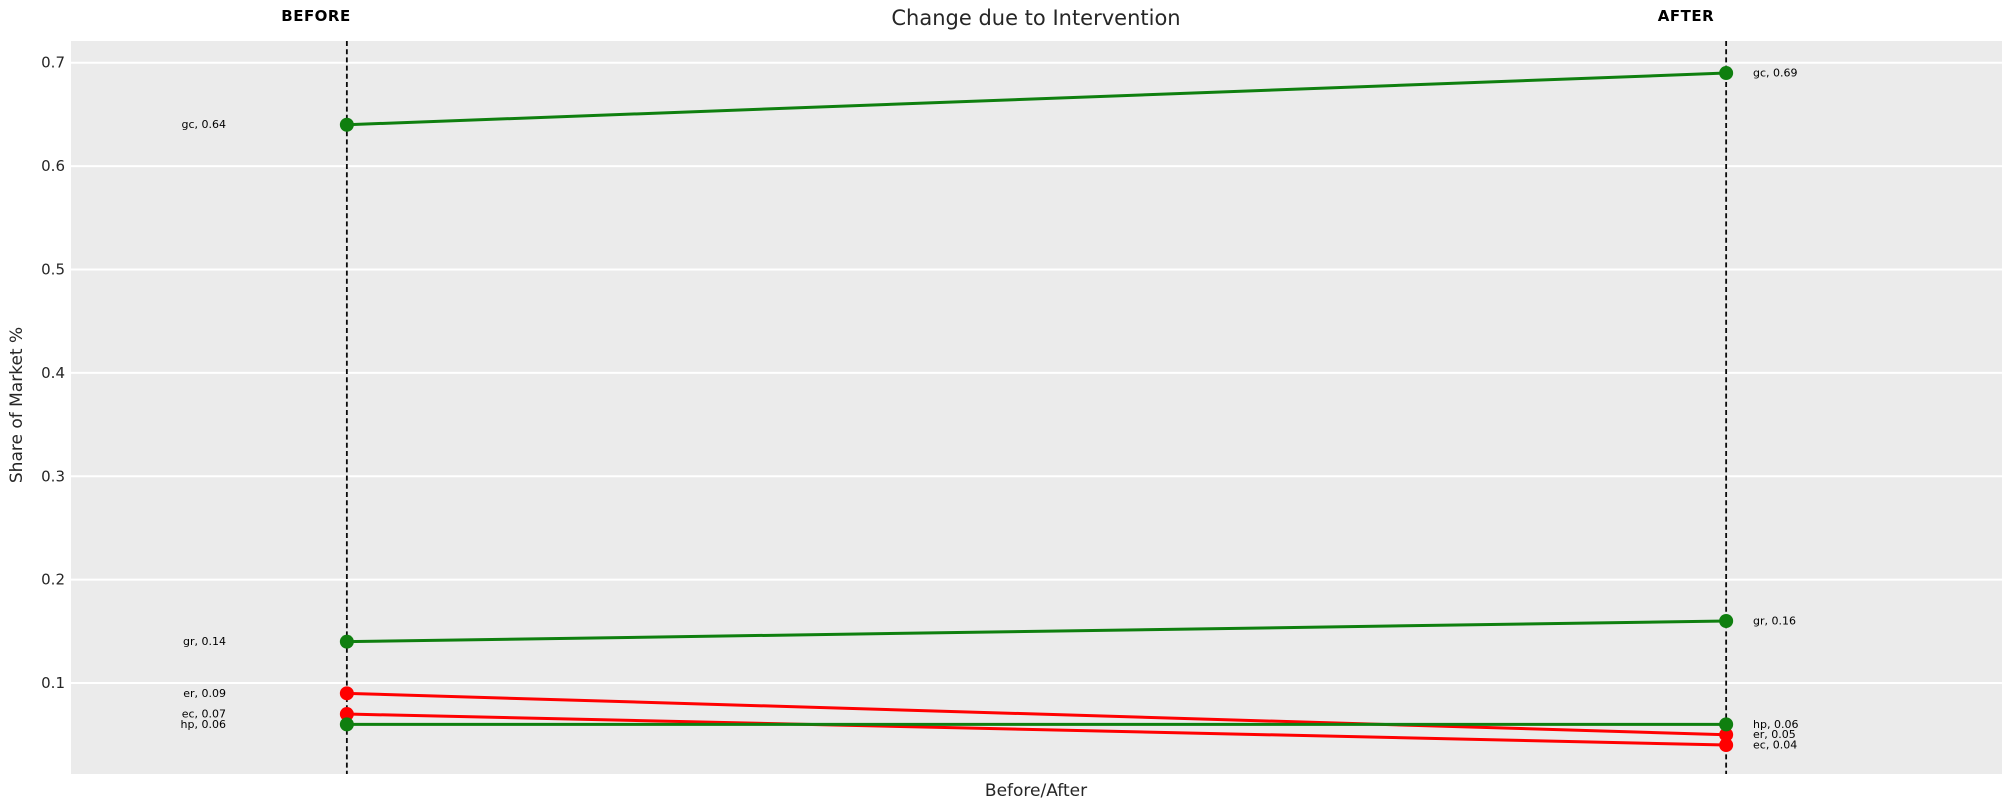  Describe the element at coordinates (204, 714) in the screenshot. I see `point-label-ec-before: ec, 0.07` at that location.